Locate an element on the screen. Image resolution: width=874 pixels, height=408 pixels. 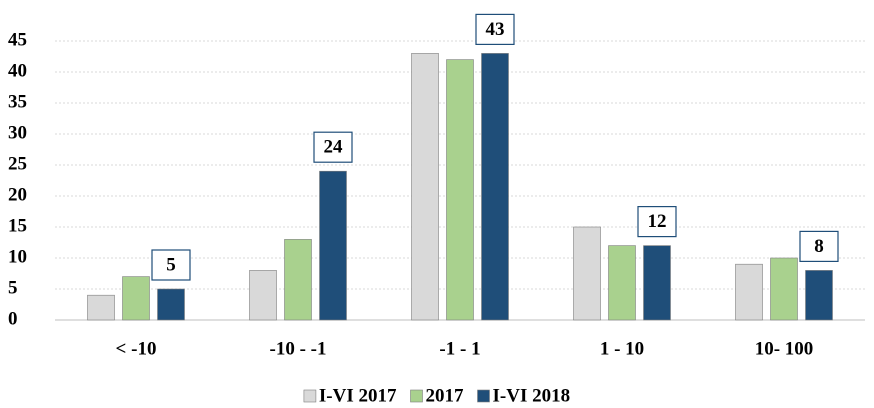
x-tick-label: < -10 is located at coordinates (136, 348).